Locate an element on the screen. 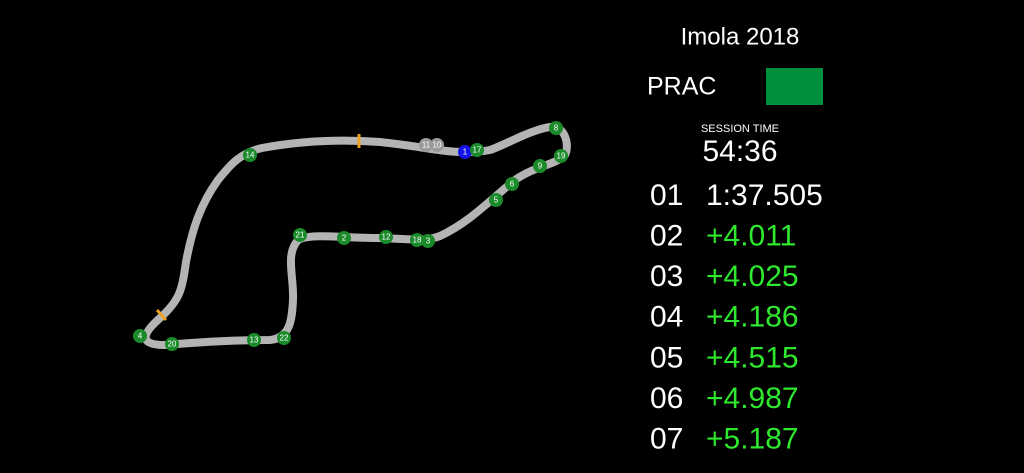  event-title: Imola 2018 is located at coordinates (740, 36).